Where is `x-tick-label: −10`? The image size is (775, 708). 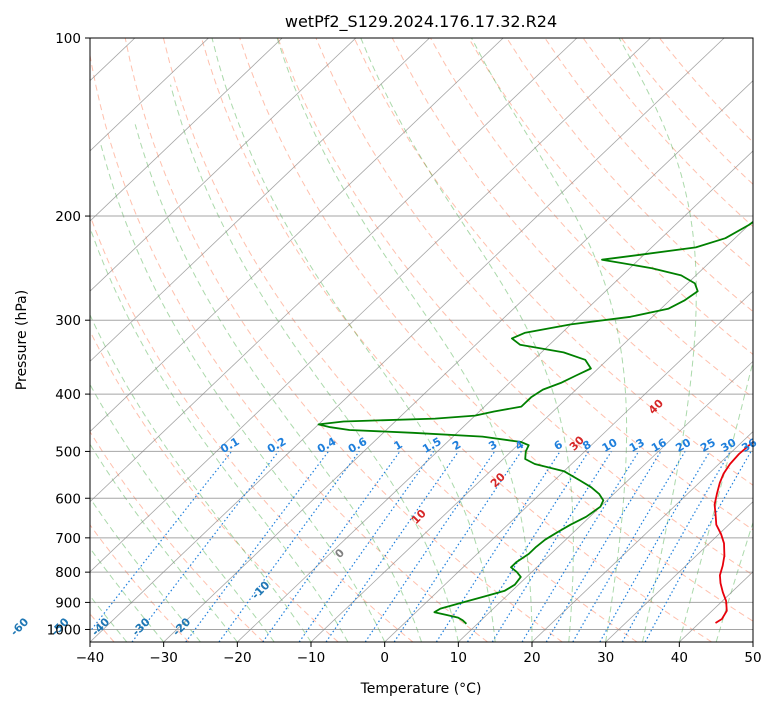 x-tick-label: −10 is located at coordinates (311, 658).